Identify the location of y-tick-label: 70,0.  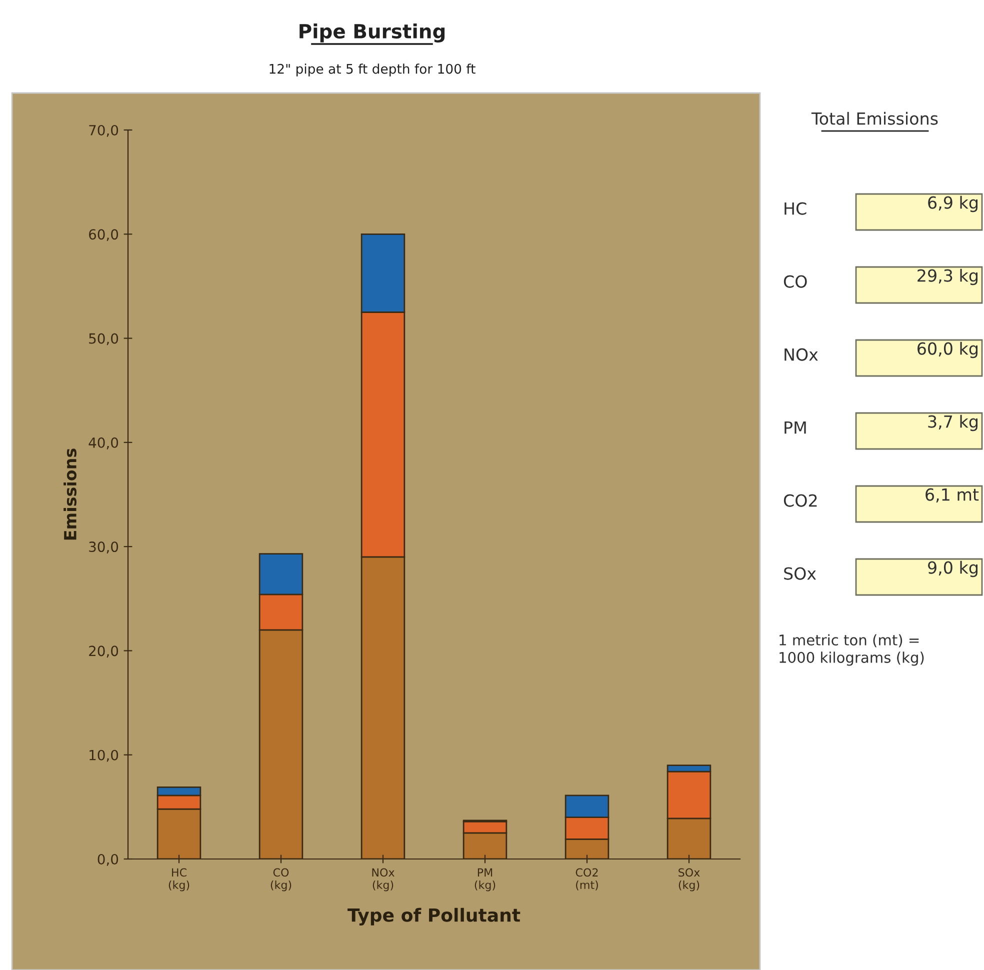
(103, 130).